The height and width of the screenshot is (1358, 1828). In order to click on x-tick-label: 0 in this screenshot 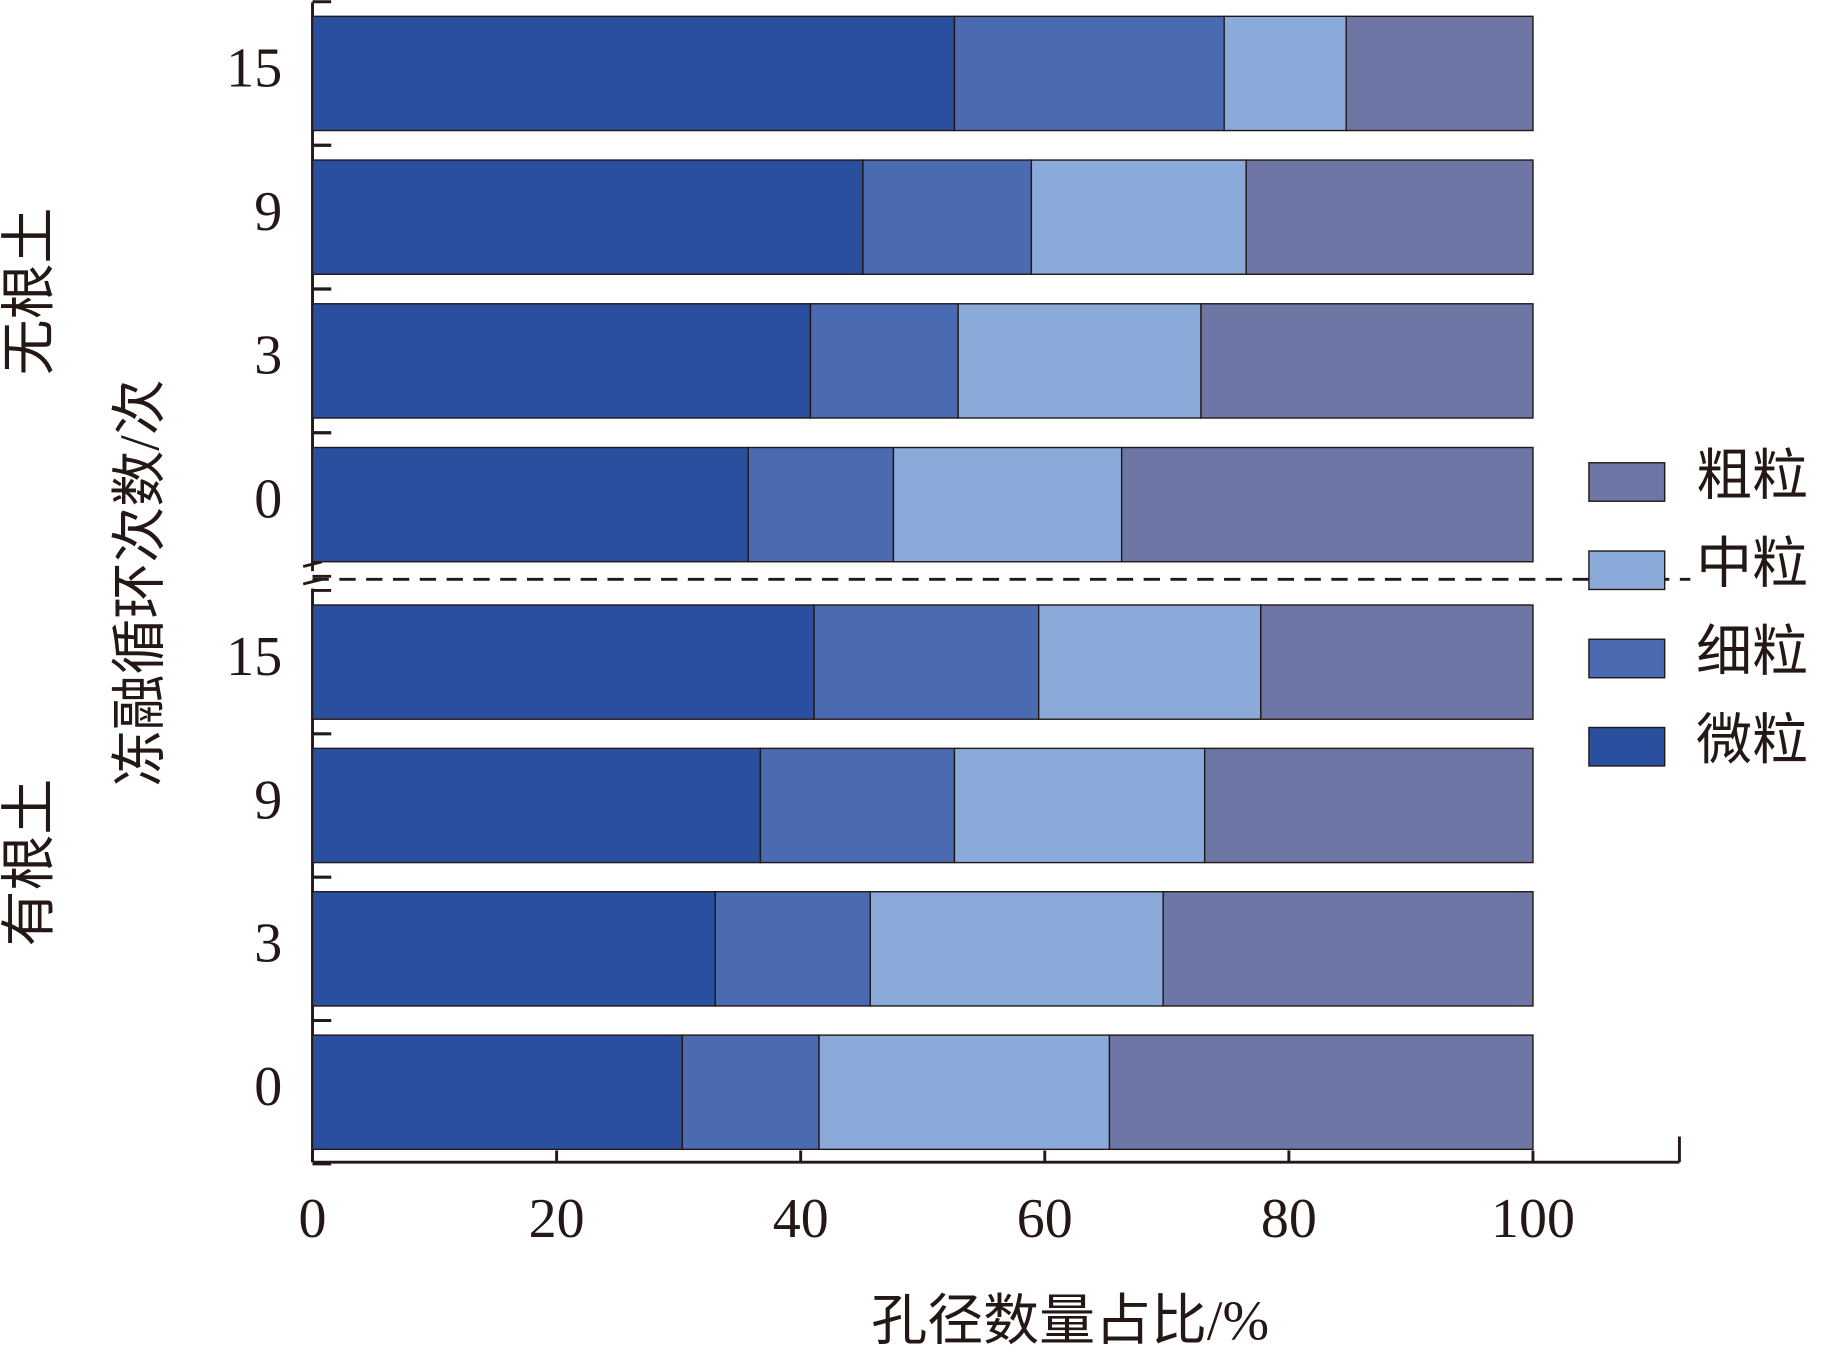, I will do `click(313, 1219)`.